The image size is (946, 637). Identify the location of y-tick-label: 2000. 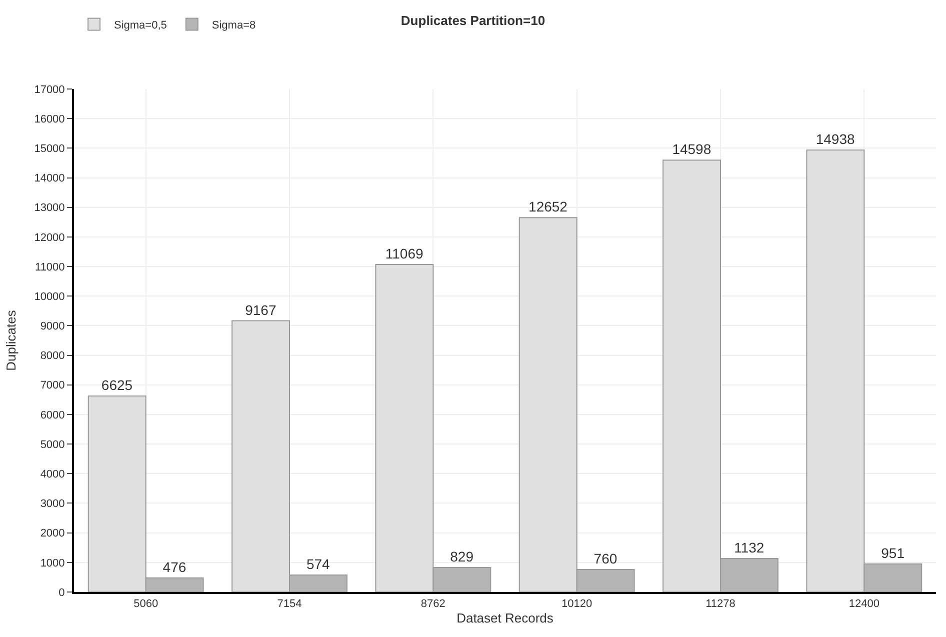
(52, 534).